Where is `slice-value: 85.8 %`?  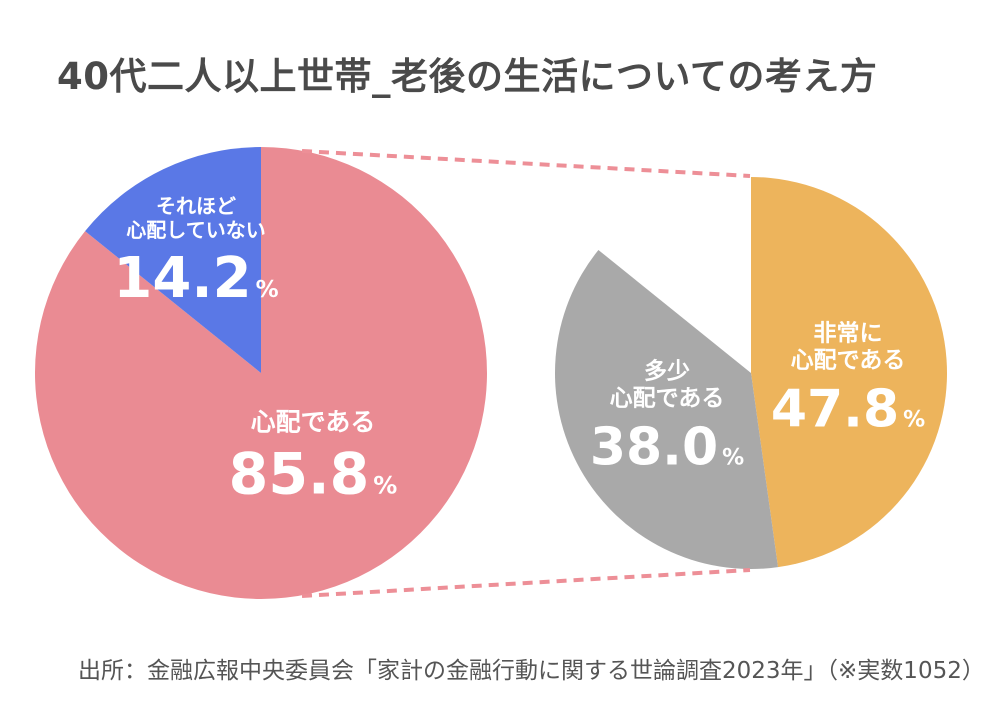
slice-value: 85.8 % is located at coordinates (313, 473).